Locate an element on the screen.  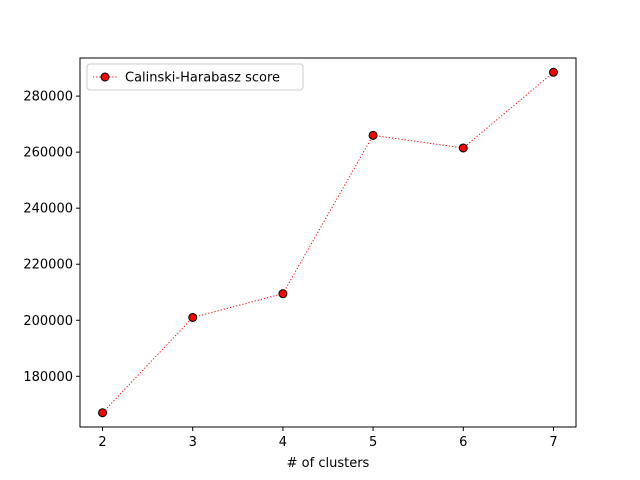
y-tick-label: 180000 is located at coordinates (48, 377).